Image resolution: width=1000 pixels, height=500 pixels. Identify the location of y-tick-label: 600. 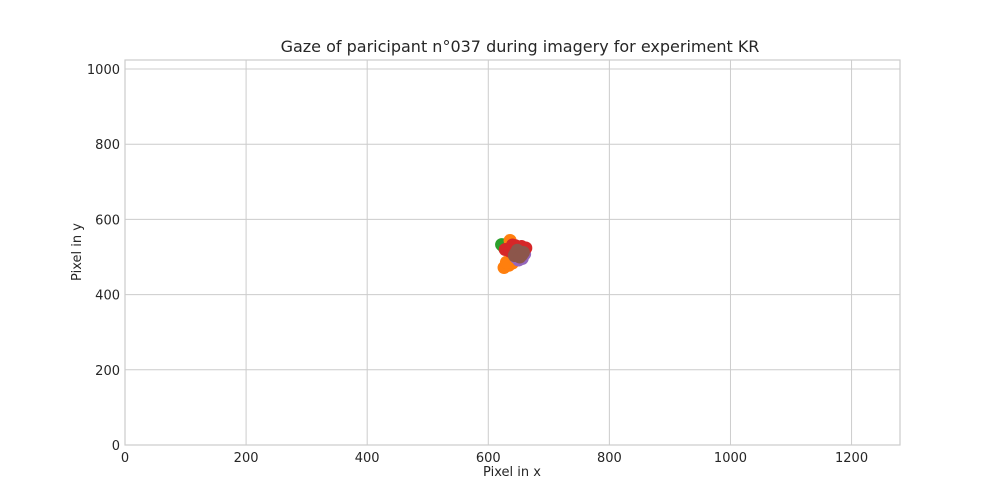
(107, 220).